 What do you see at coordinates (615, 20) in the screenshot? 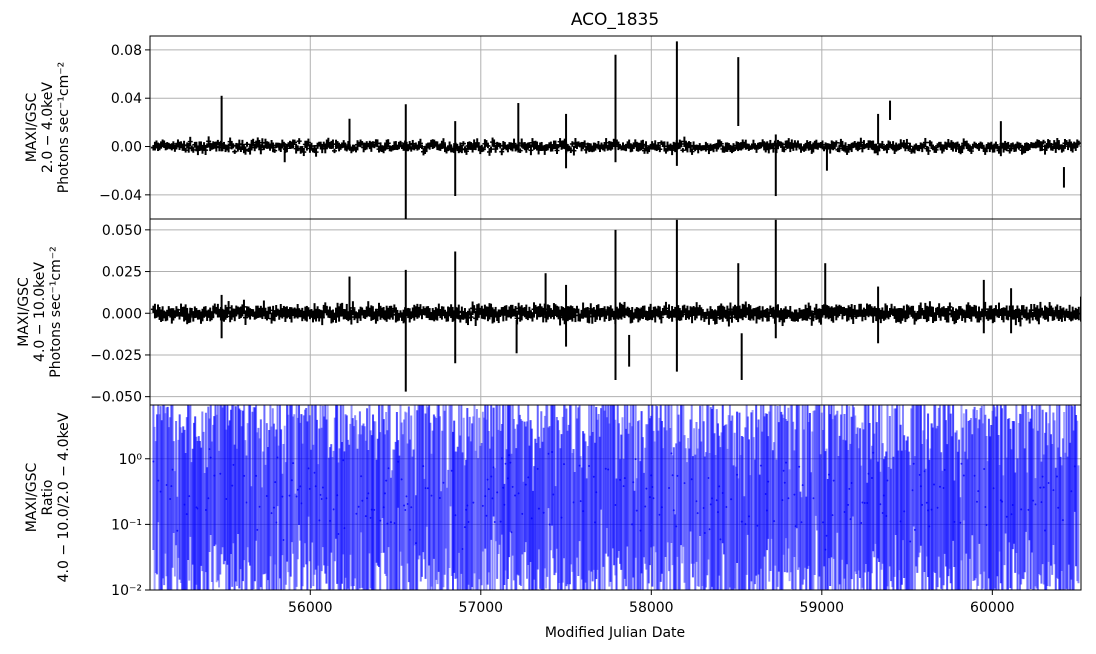
I see `chart-title: ACO_1835` at bounding box center [615, 20].